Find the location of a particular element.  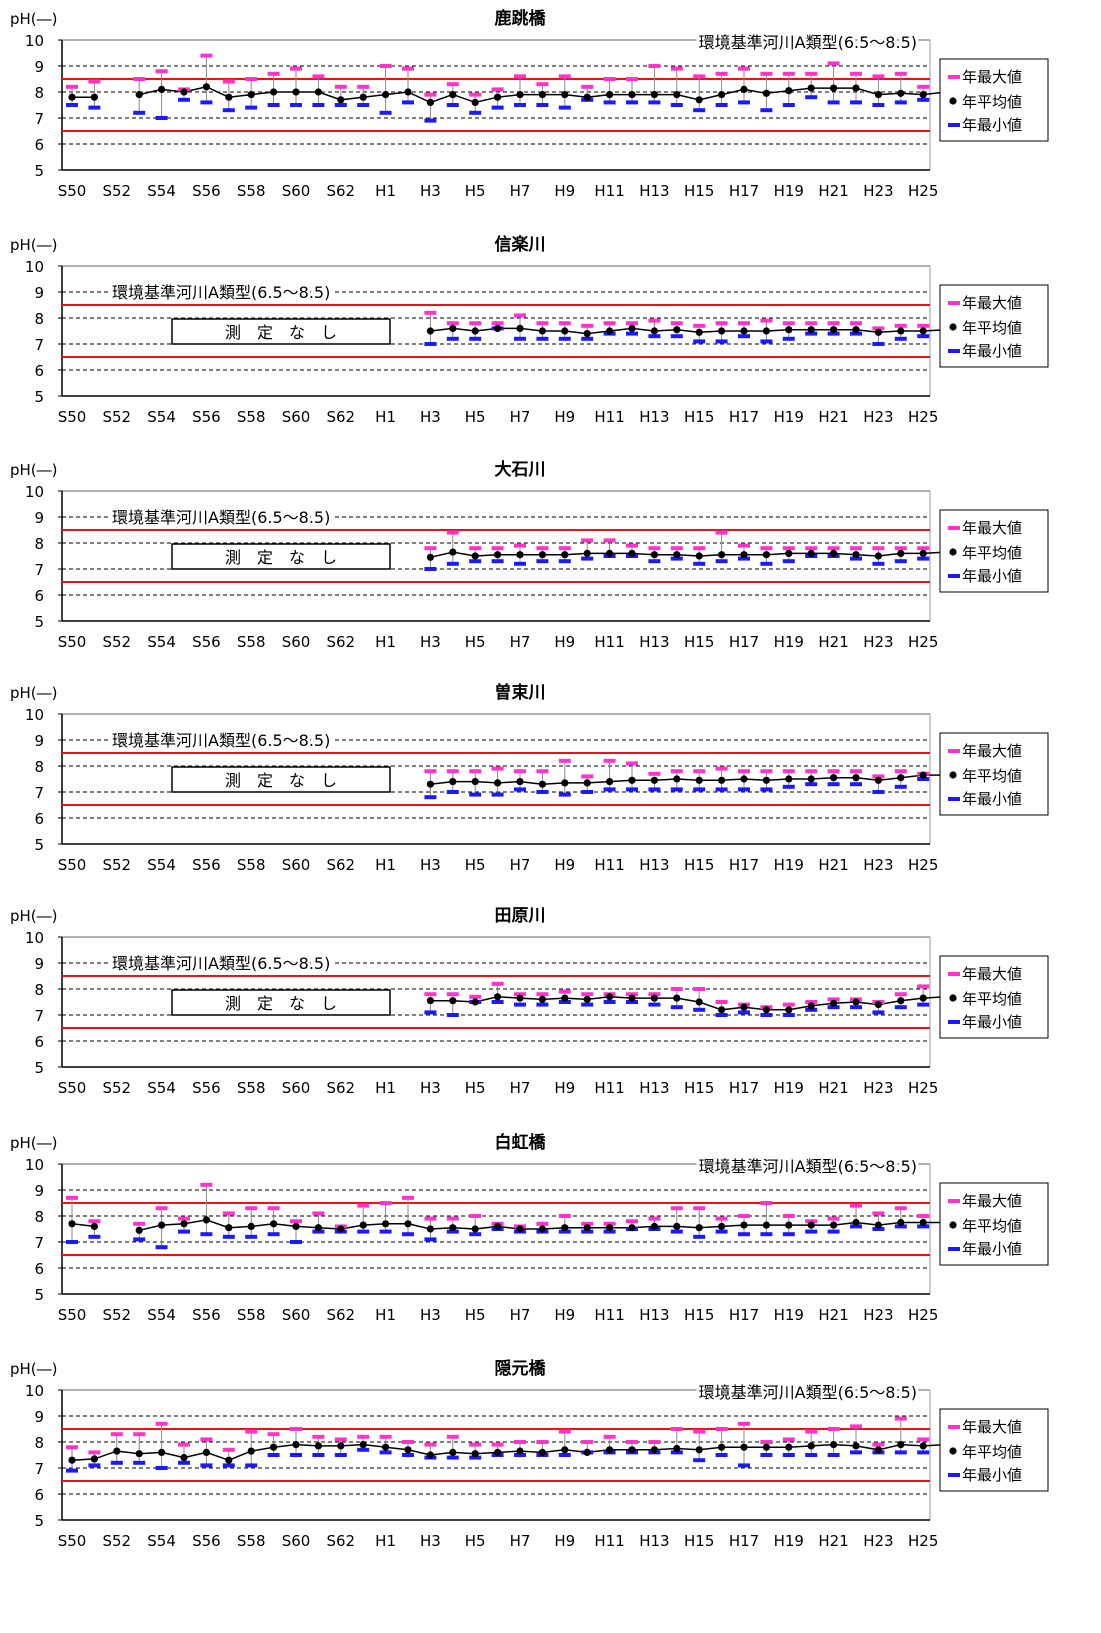

x-tick-label: H23 is located at coordinates (878, 1088).